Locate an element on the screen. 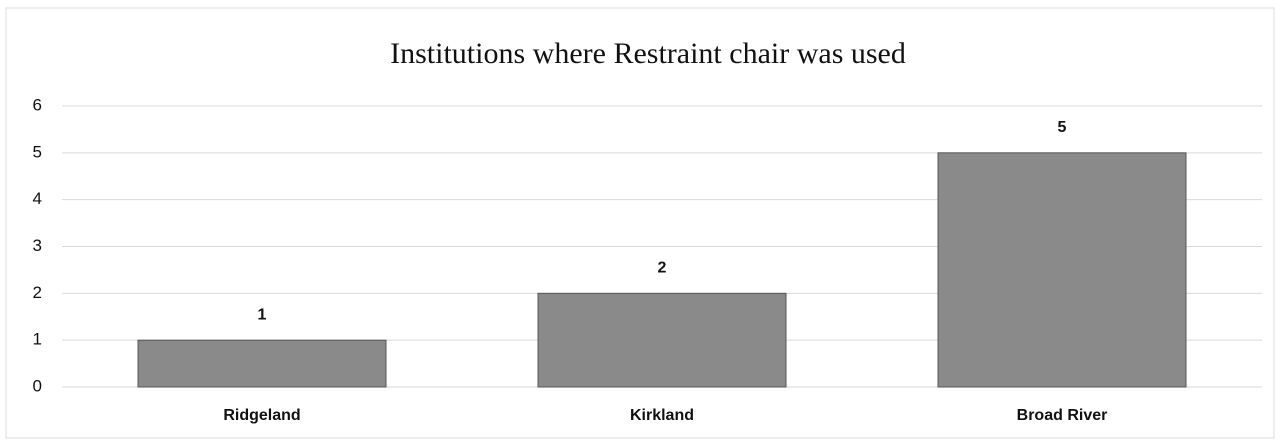  y-tick-label: 2 is located at coordinates (37, 292).